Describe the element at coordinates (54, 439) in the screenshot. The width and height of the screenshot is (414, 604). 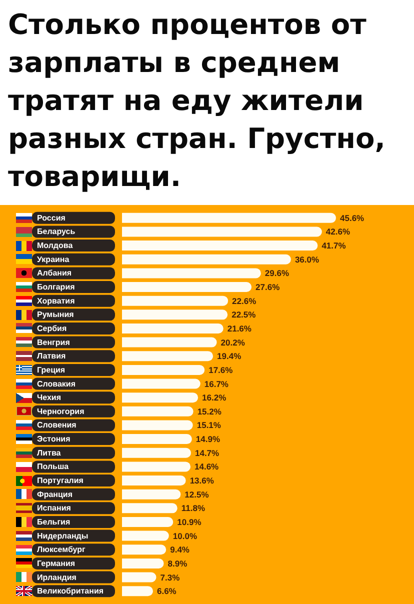
I see `y-tick-label: Эстония` at that location.